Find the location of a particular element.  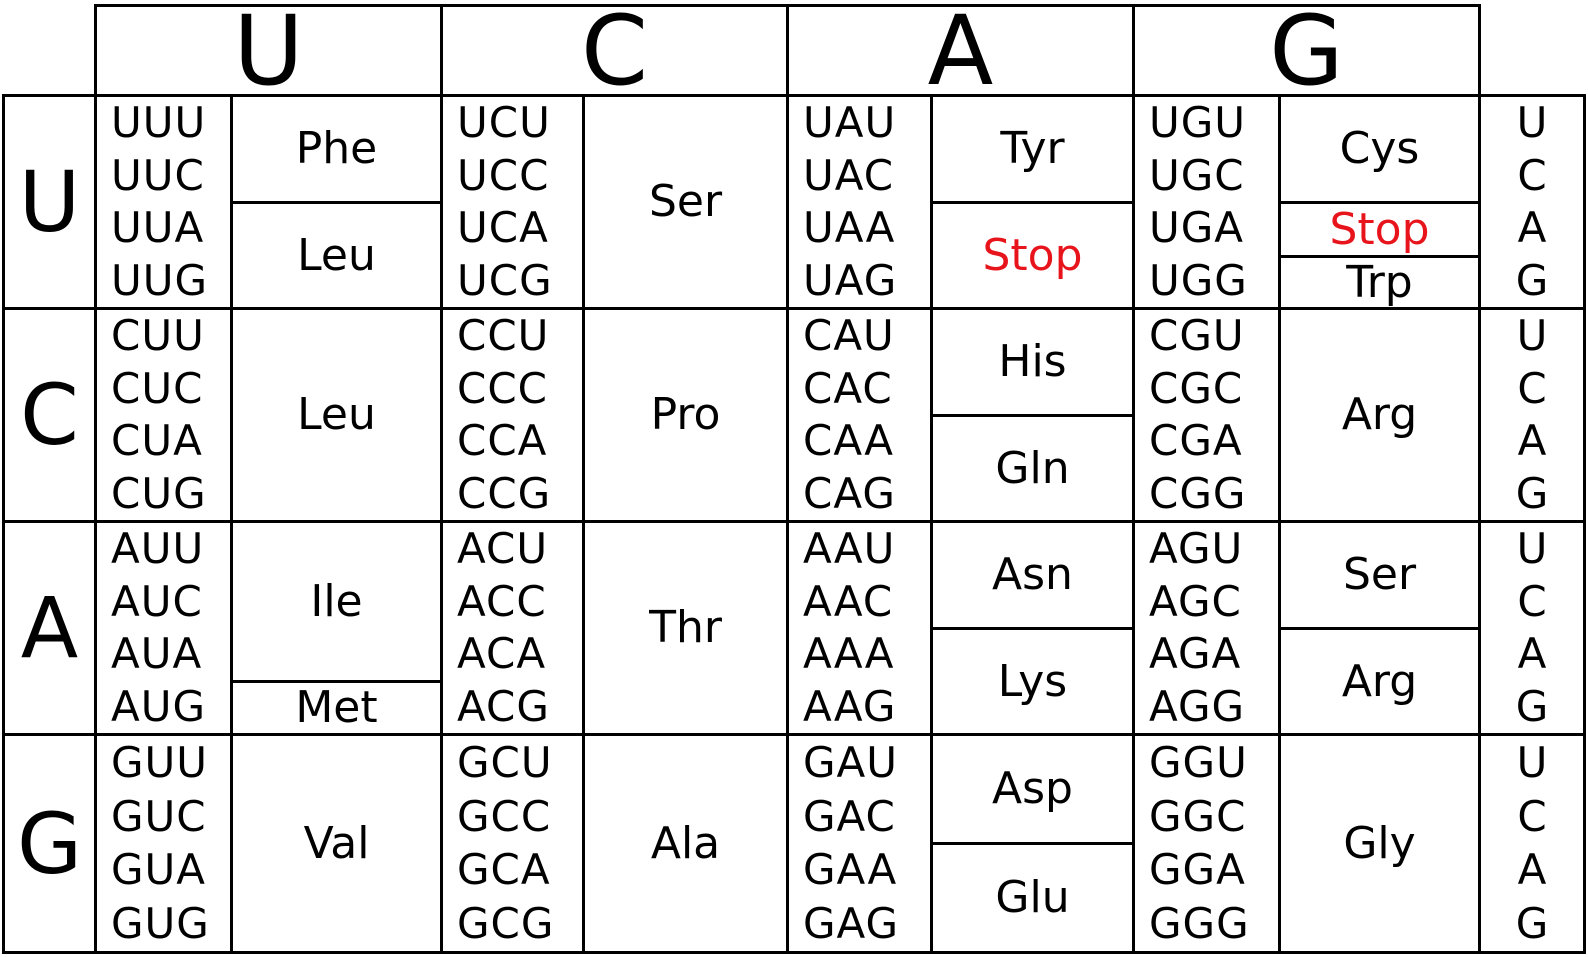

codon: CAG is located at coordinates (849, 493).